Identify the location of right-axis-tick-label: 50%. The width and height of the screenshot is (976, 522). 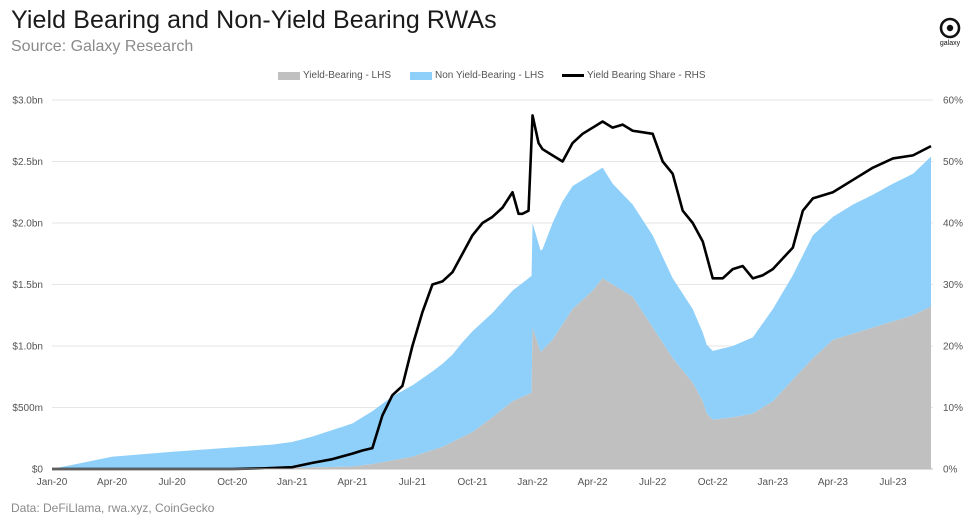
(953, 162).